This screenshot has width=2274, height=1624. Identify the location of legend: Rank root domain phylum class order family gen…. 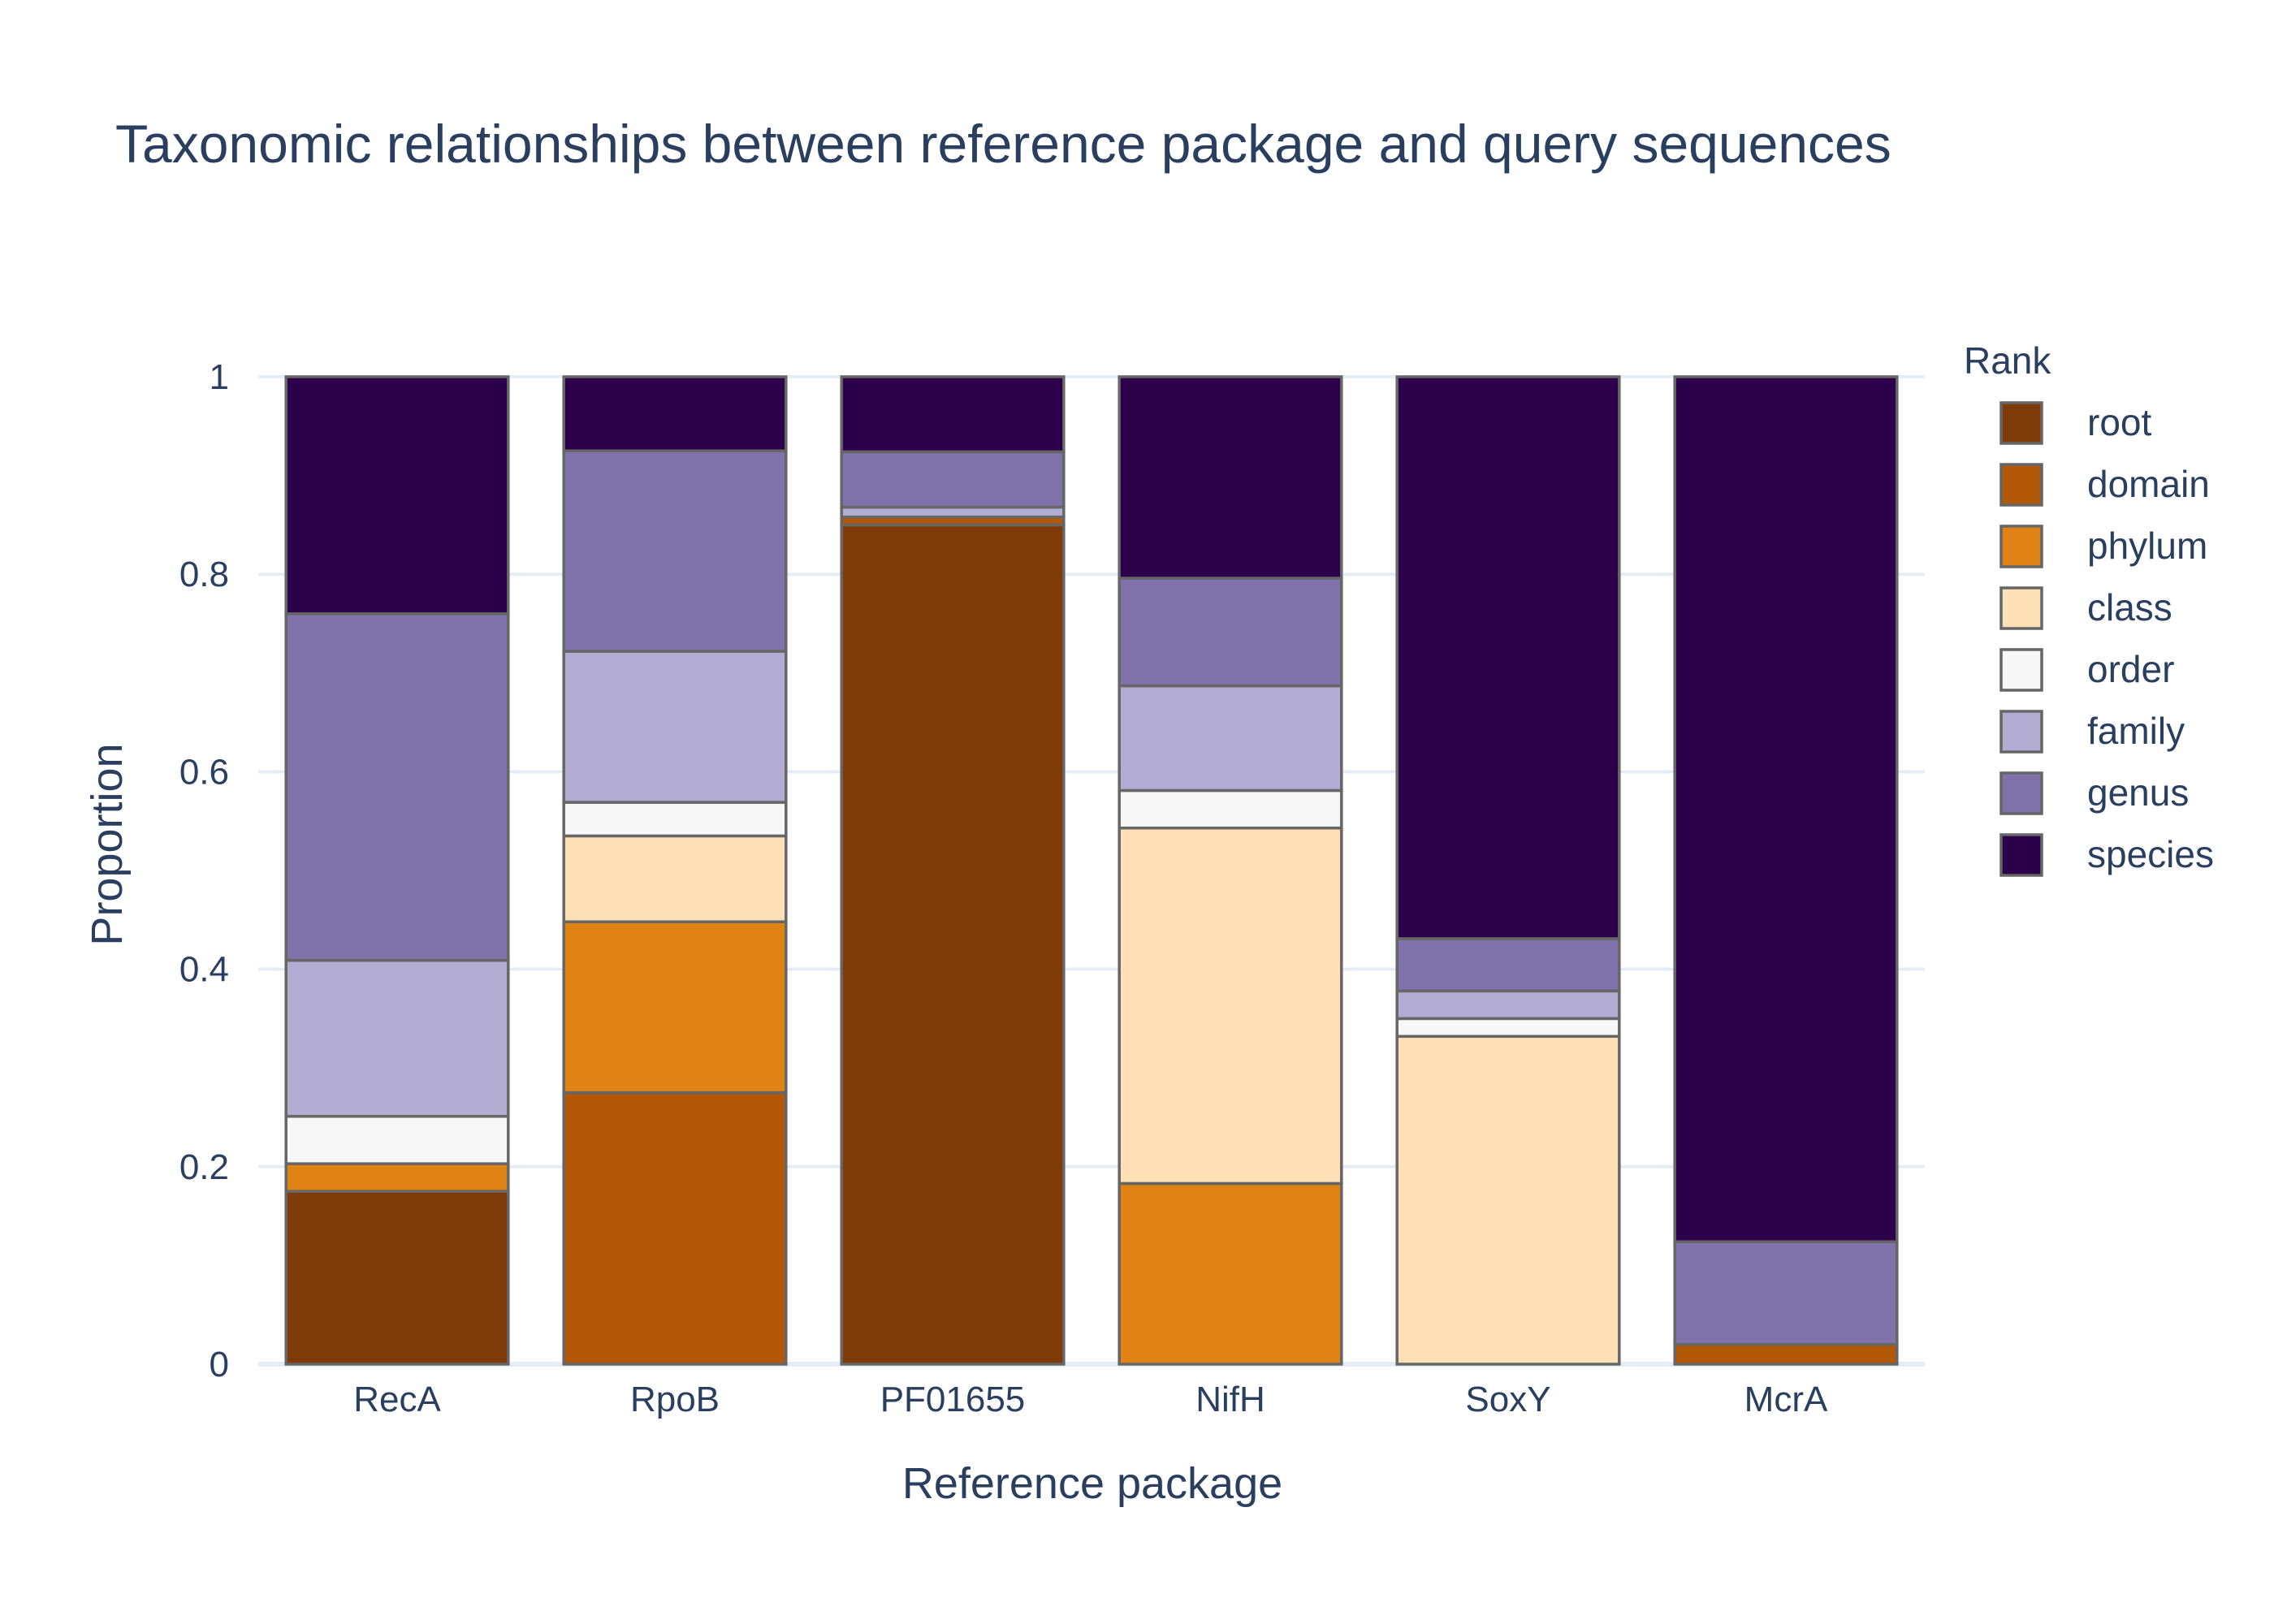
(2089, 608).